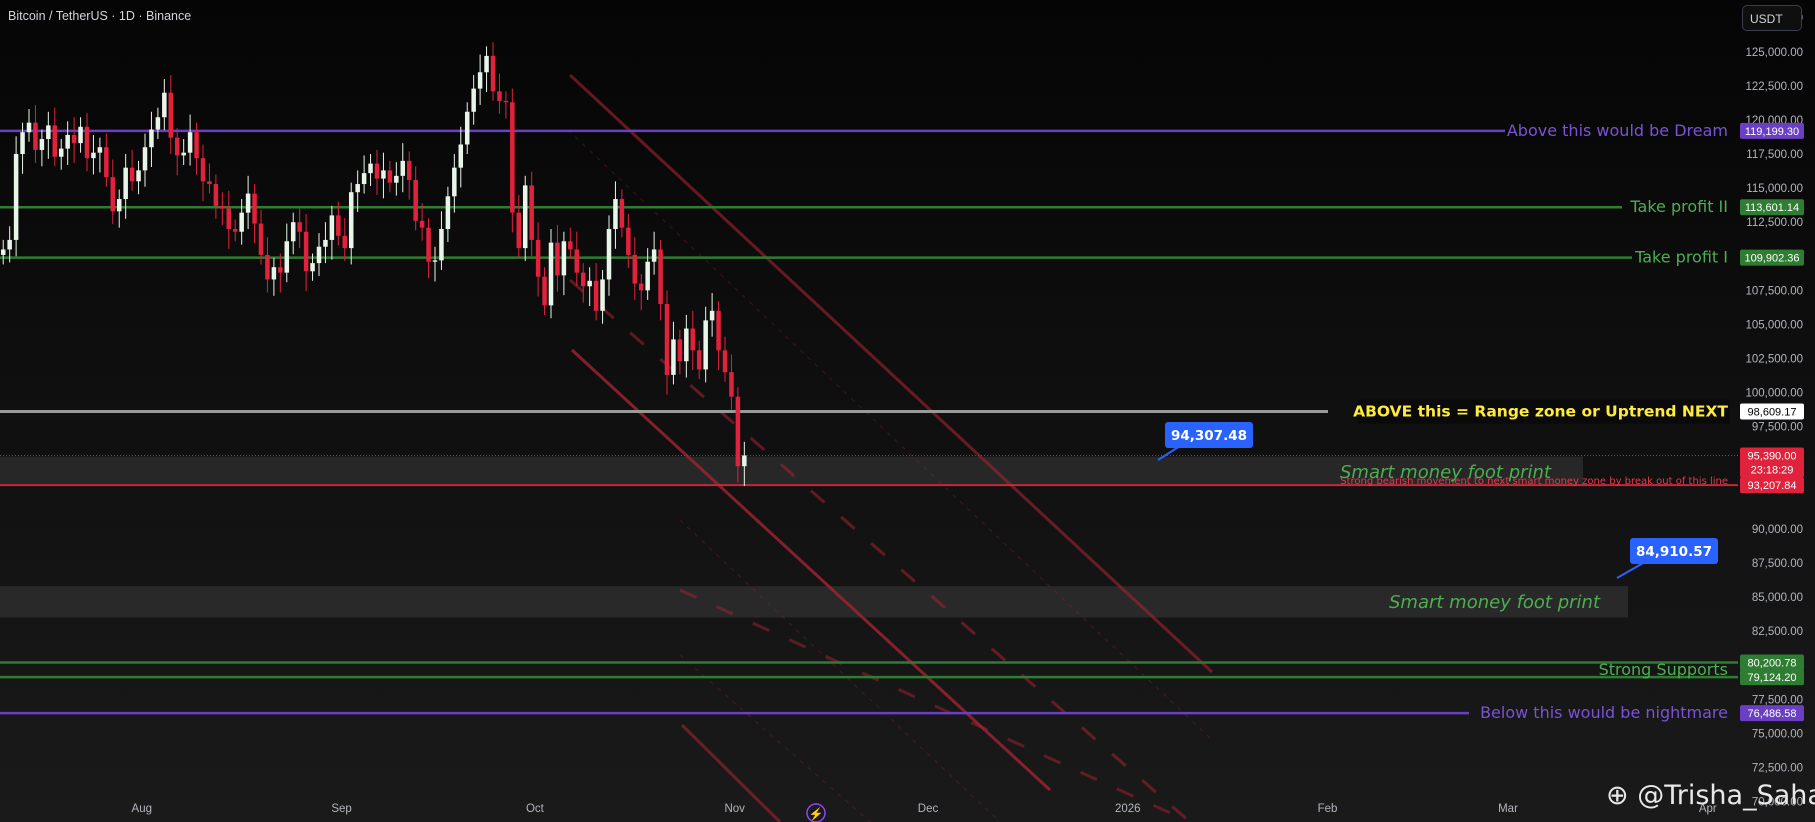  What do you see at coordinates (1777, 768) in the screenshot?
I see `y-tick-label: 72,500.00` at bounding box center [1777, 768].